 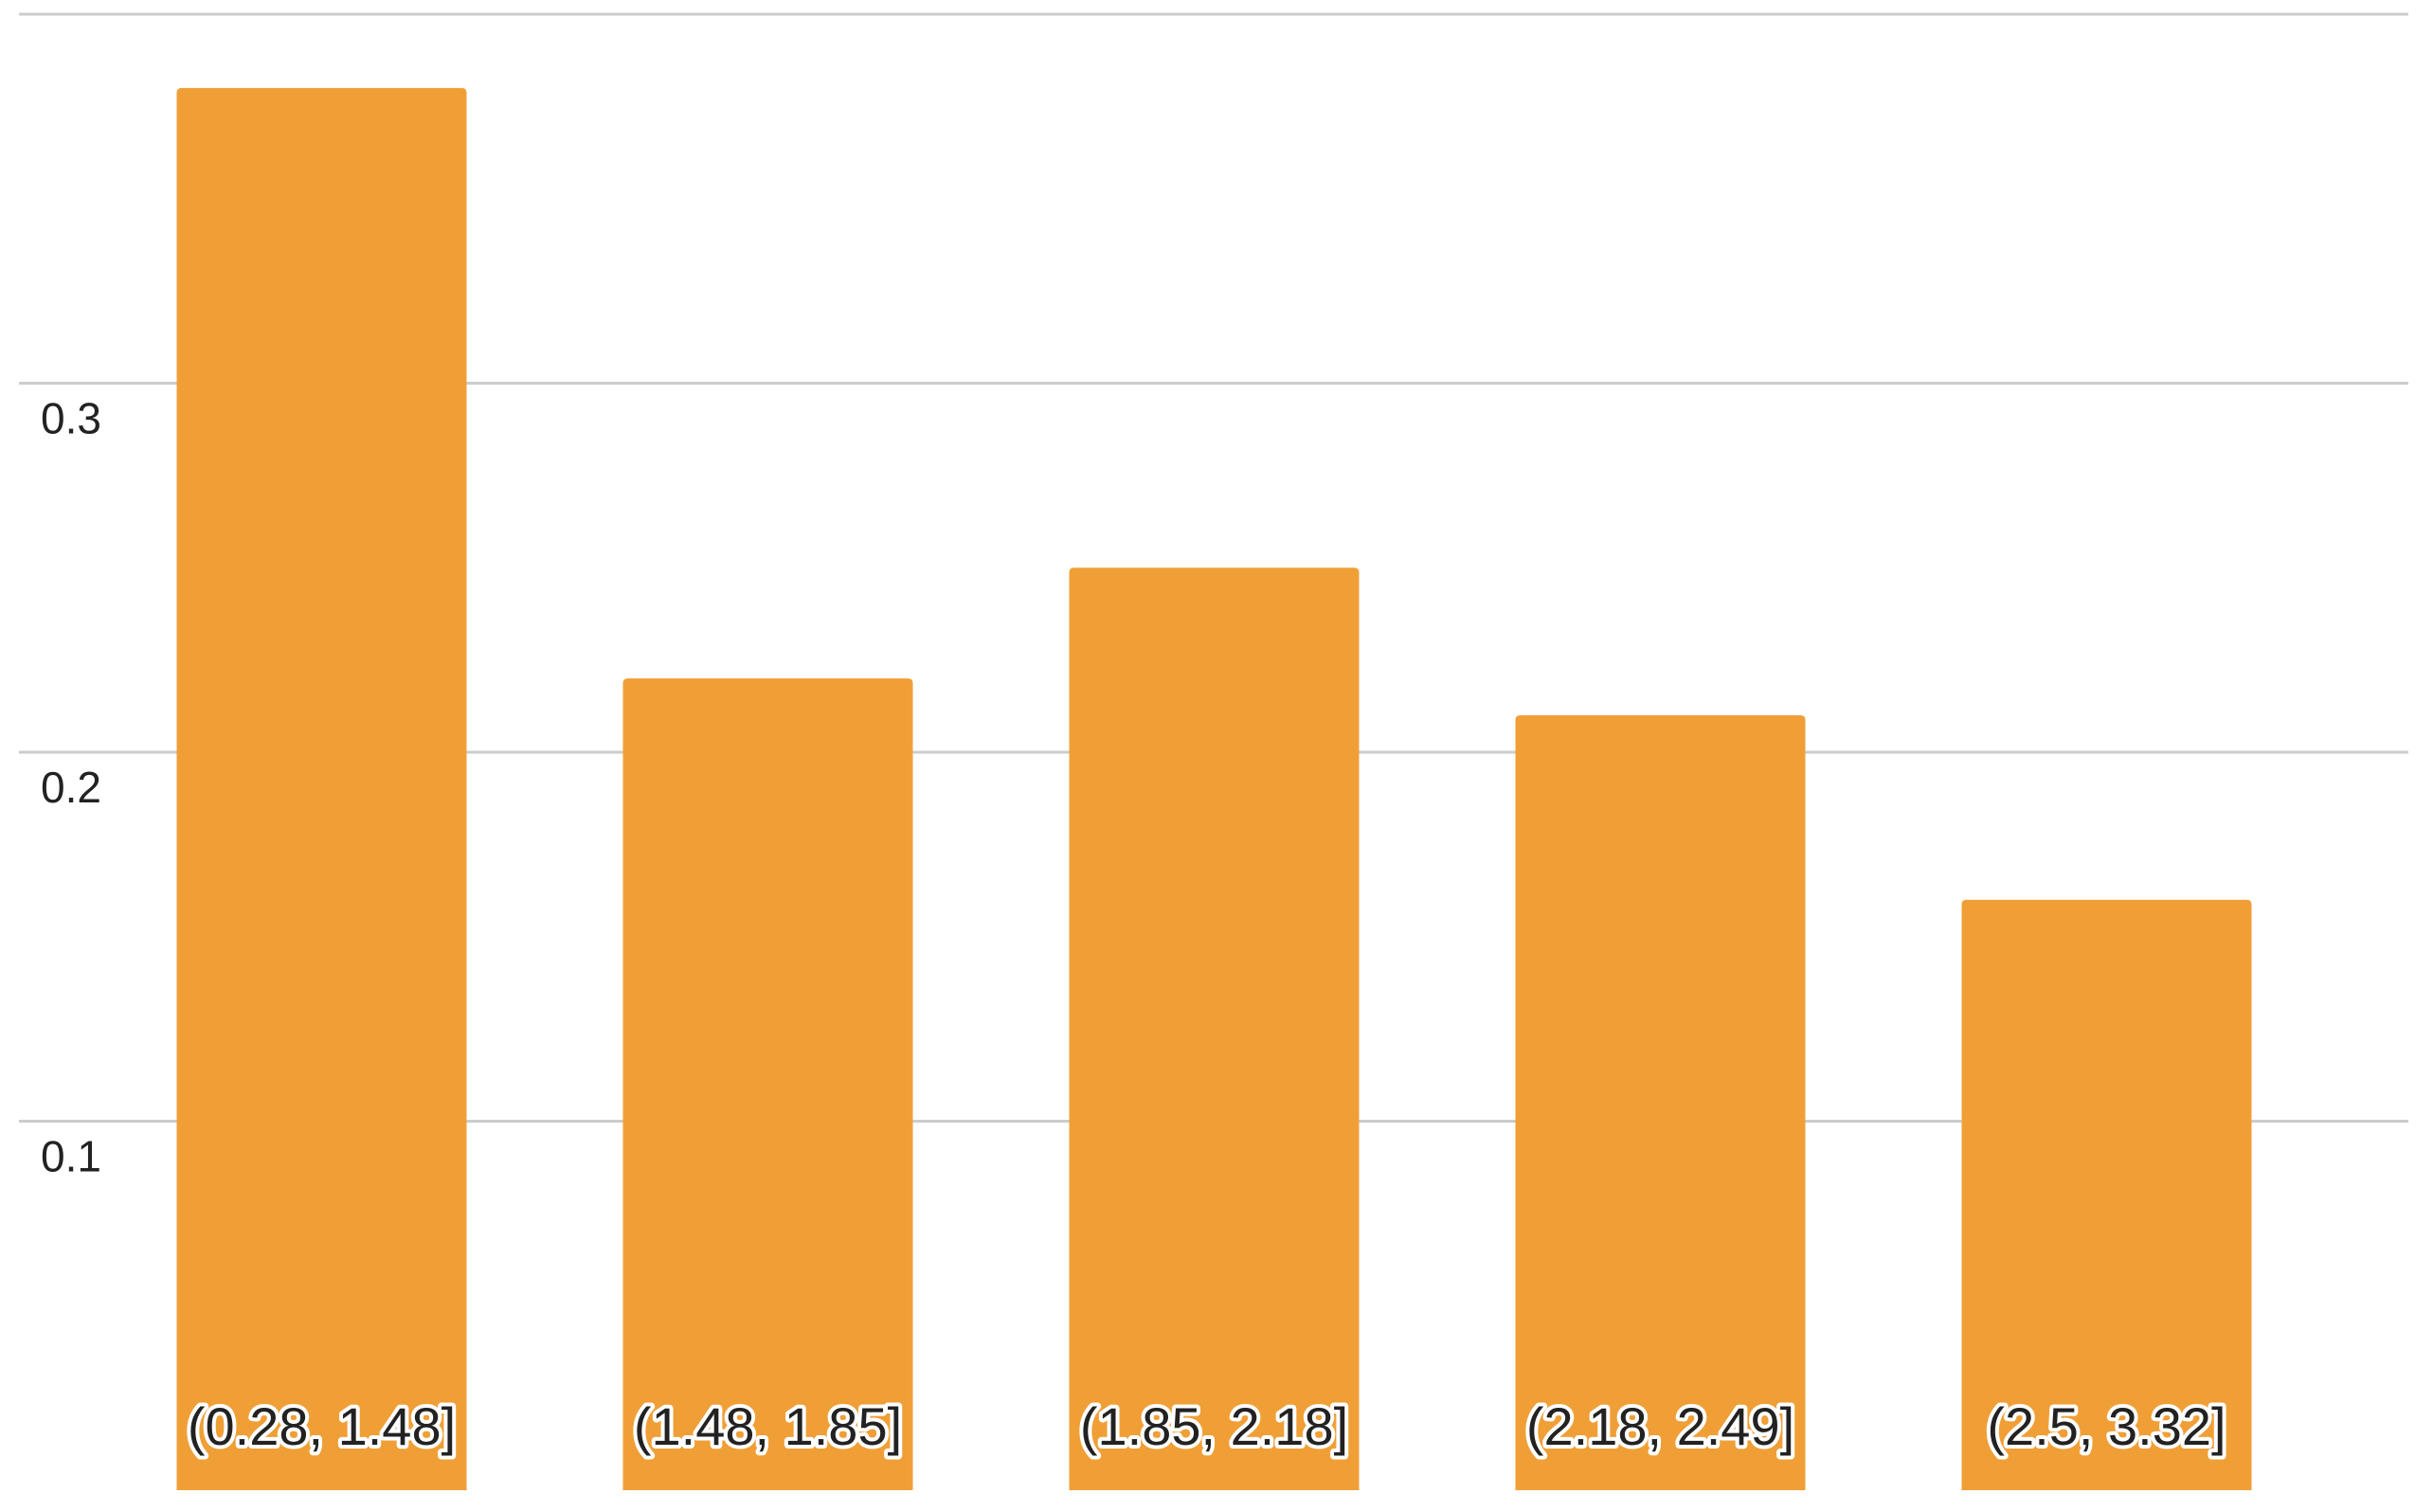 I want to click on x-tick-label: (1.85, 2.18], so click(x=1214, y=1426).